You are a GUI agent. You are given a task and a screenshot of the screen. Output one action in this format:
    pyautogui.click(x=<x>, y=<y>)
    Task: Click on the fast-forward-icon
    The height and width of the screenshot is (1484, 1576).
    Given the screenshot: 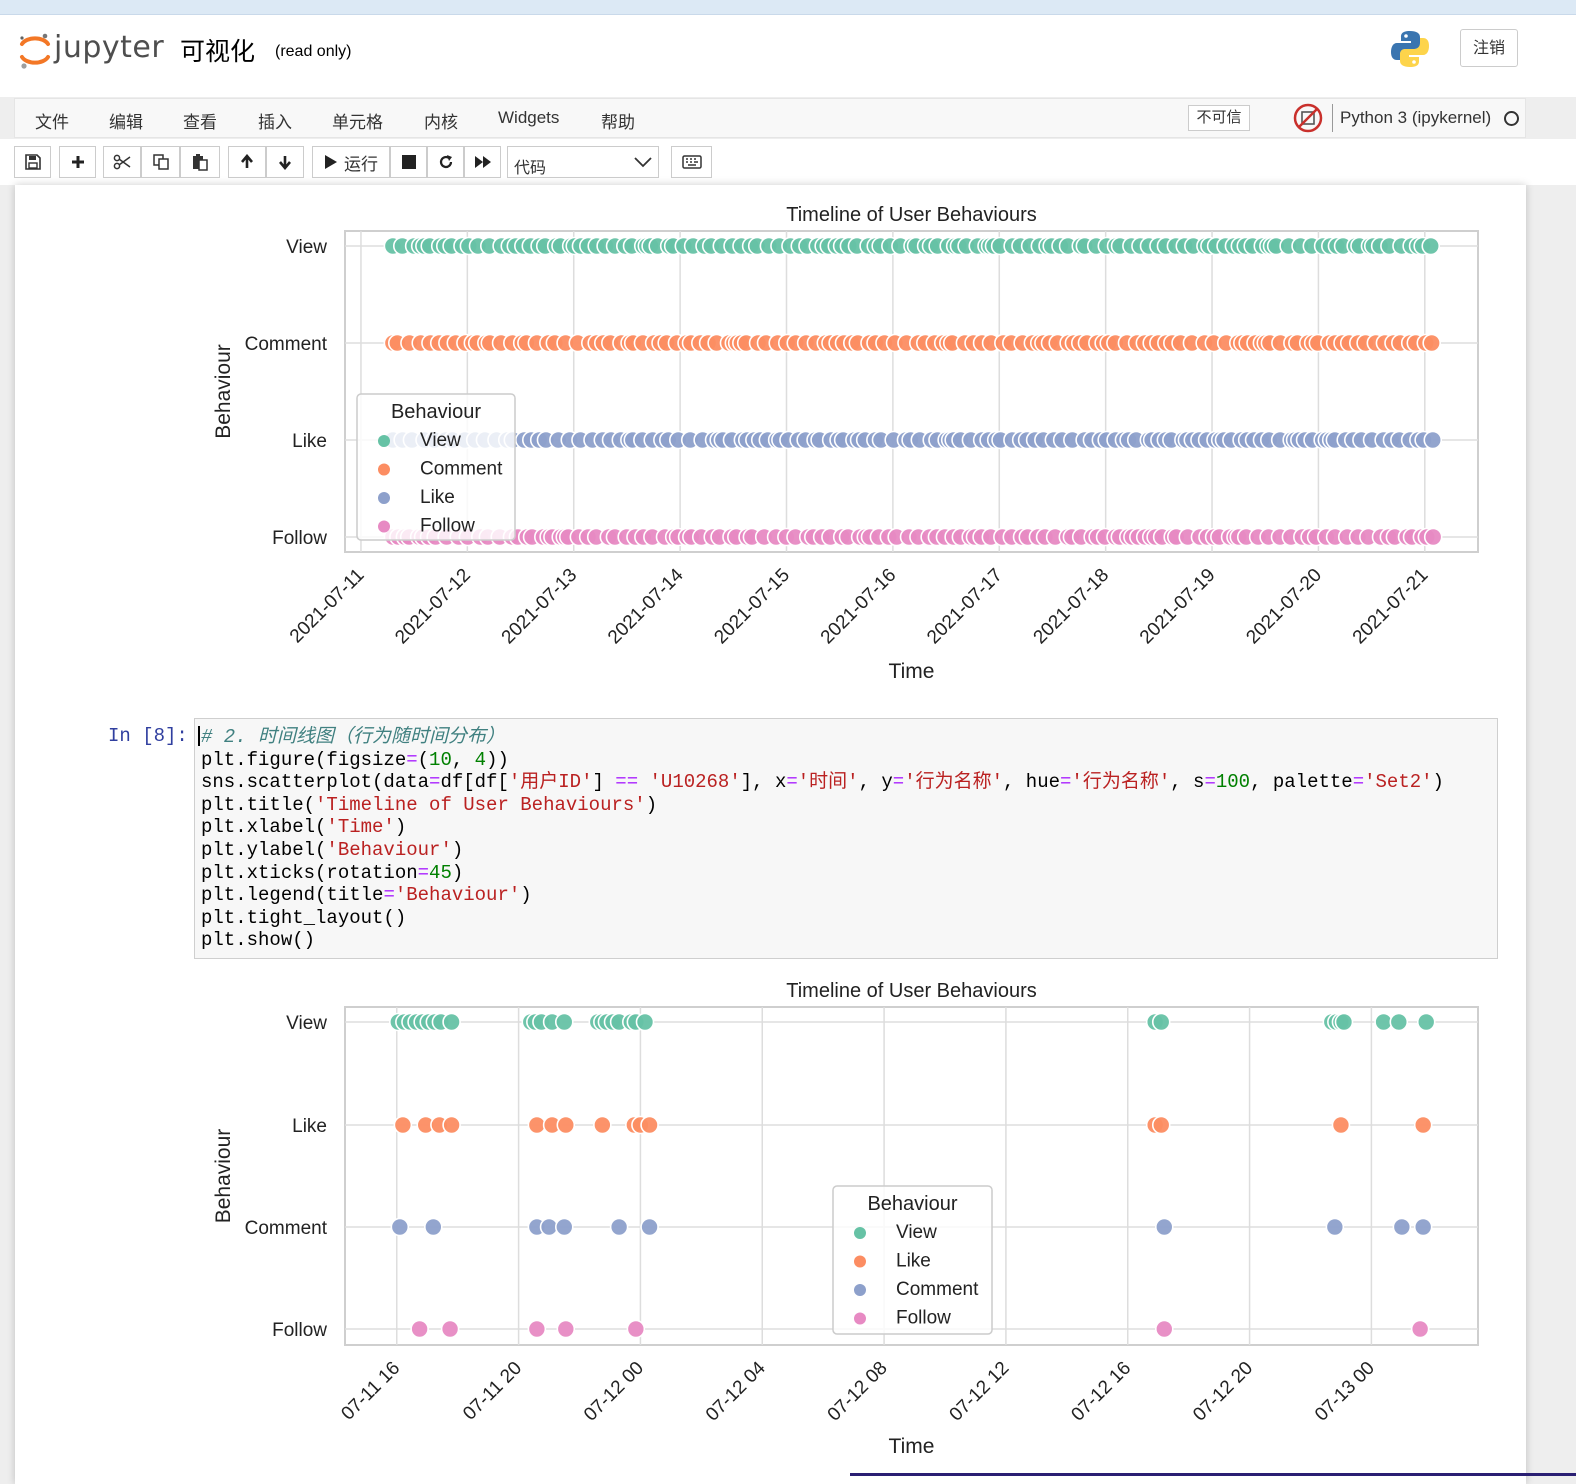 What is the action you would take?
    pyautogui.click(x=482, y=162)
    